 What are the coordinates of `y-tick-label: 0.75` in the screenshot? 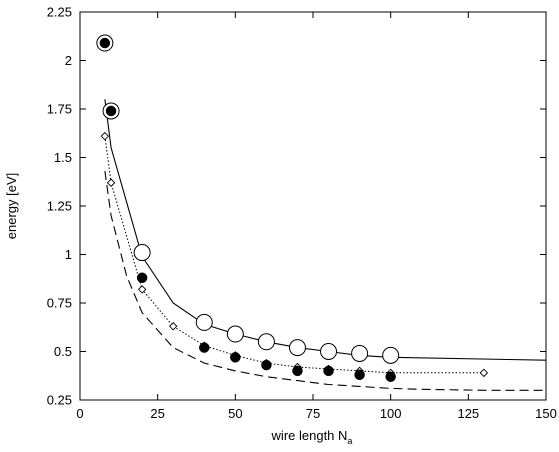 It's located at (59, 303).